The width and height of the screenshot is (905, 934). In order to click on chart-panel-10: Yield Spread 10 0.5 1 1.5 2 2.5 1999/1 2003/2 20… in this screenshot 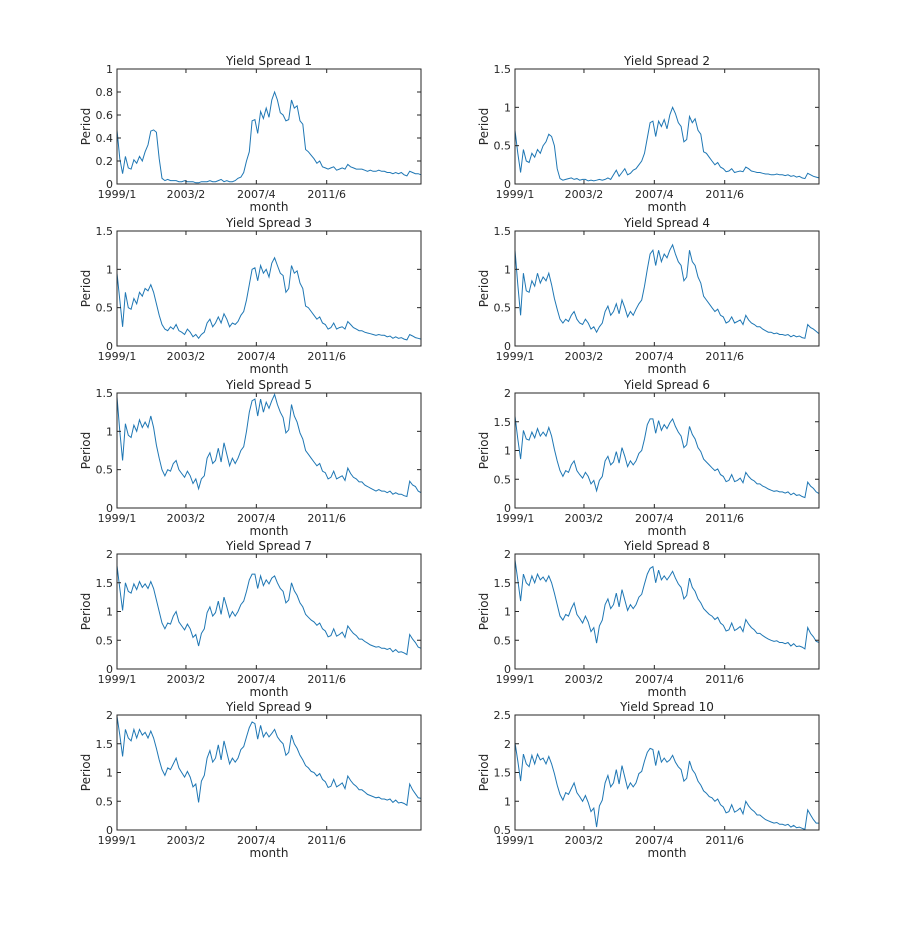, I will do `click(648, 780)`.